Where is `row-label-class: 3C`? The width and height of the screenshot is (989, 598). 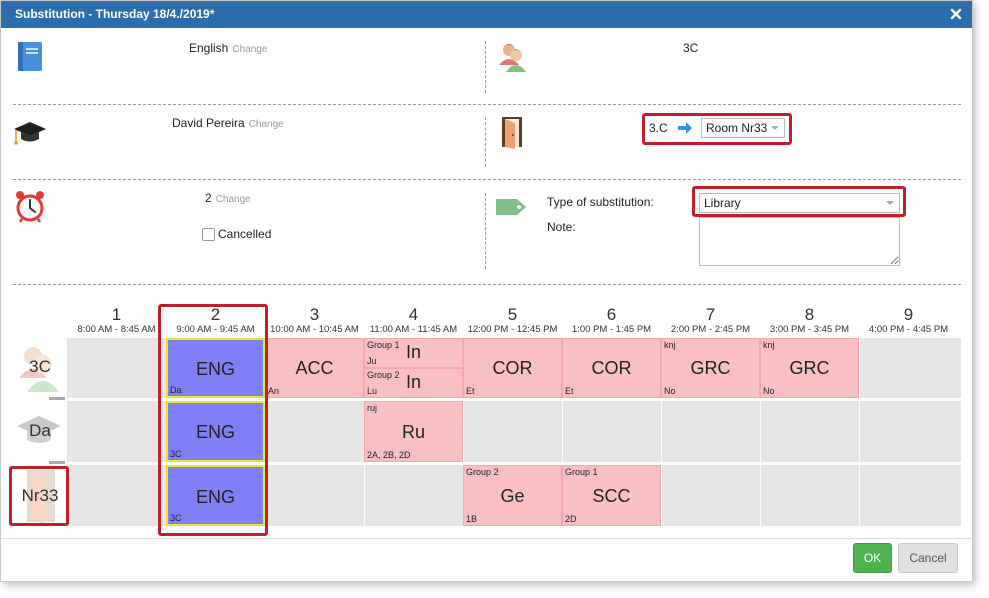
row-label-class: 3C is located at coordinates (40, 366).